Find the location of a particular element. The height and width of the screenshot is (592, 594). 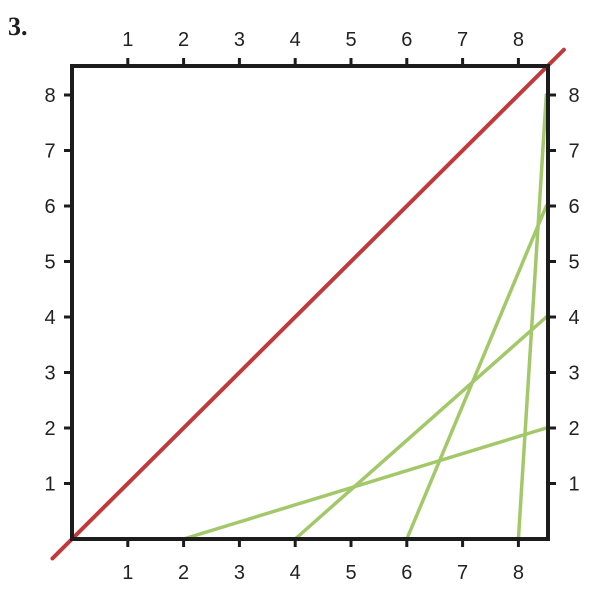

right-label-2: 2 is located at coordinates (573, 429).